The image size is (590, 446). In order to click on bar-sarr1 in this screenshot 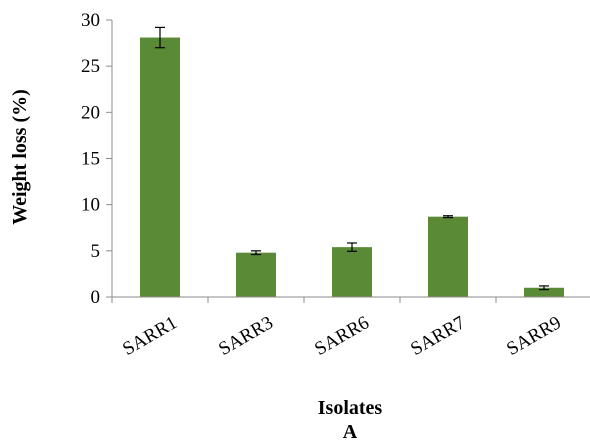, I will do `click(160, 167)`.